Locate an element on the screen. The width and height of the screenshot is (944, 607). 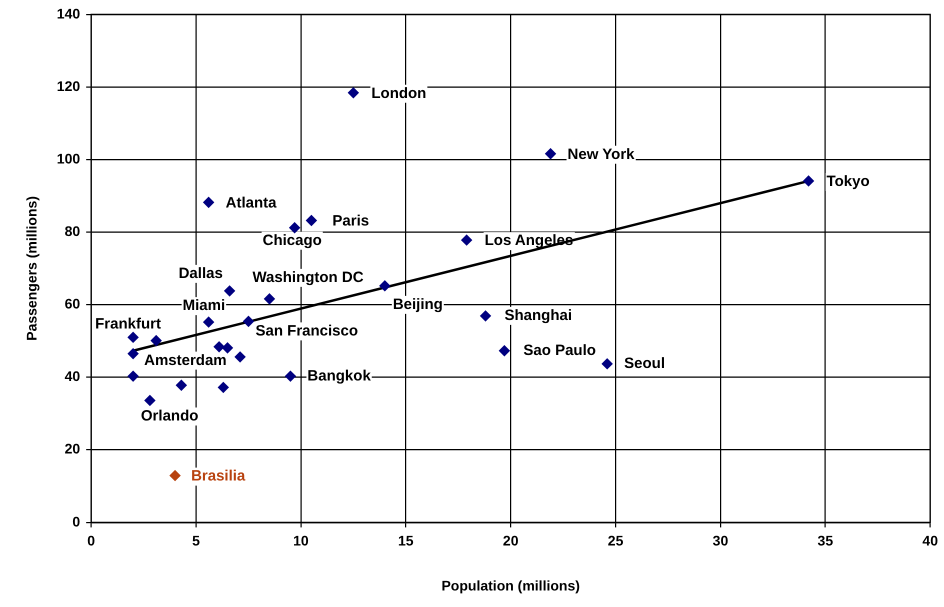
x-tick-label: 25 is located at coordinates (616, 540).